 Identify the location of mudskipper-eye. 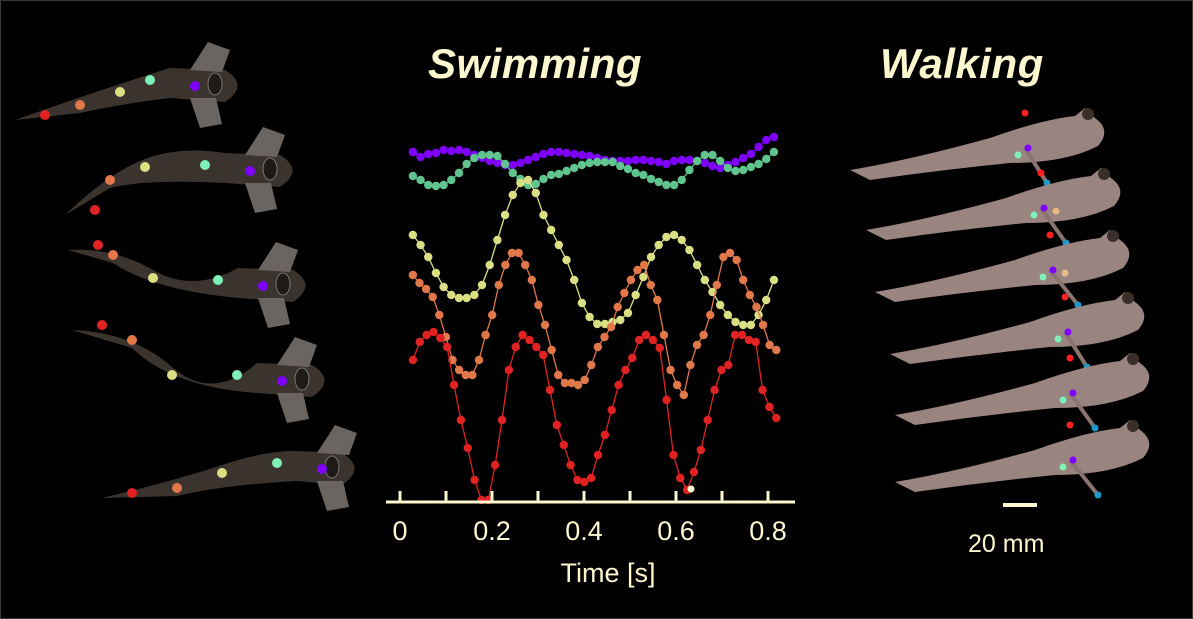
(1104, 174).